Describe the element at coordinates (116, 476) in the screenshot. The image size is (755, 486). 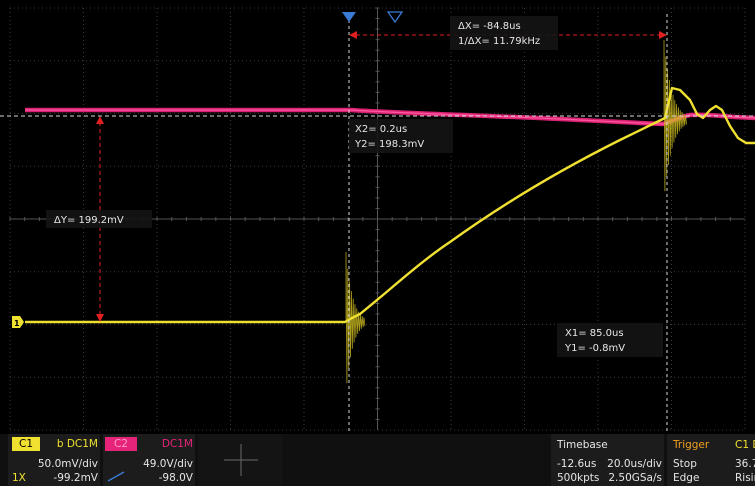
I see `channel-2-slope-icon` at that location.